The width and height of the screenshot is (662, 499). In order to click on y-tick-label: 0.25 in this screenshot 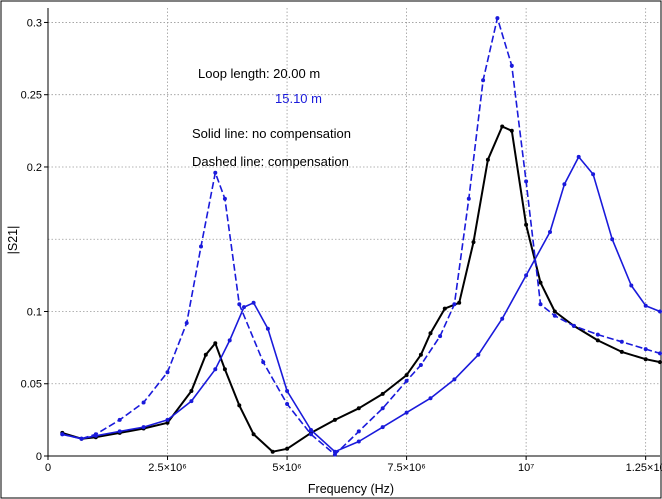, I will do `click(31, 96)`.